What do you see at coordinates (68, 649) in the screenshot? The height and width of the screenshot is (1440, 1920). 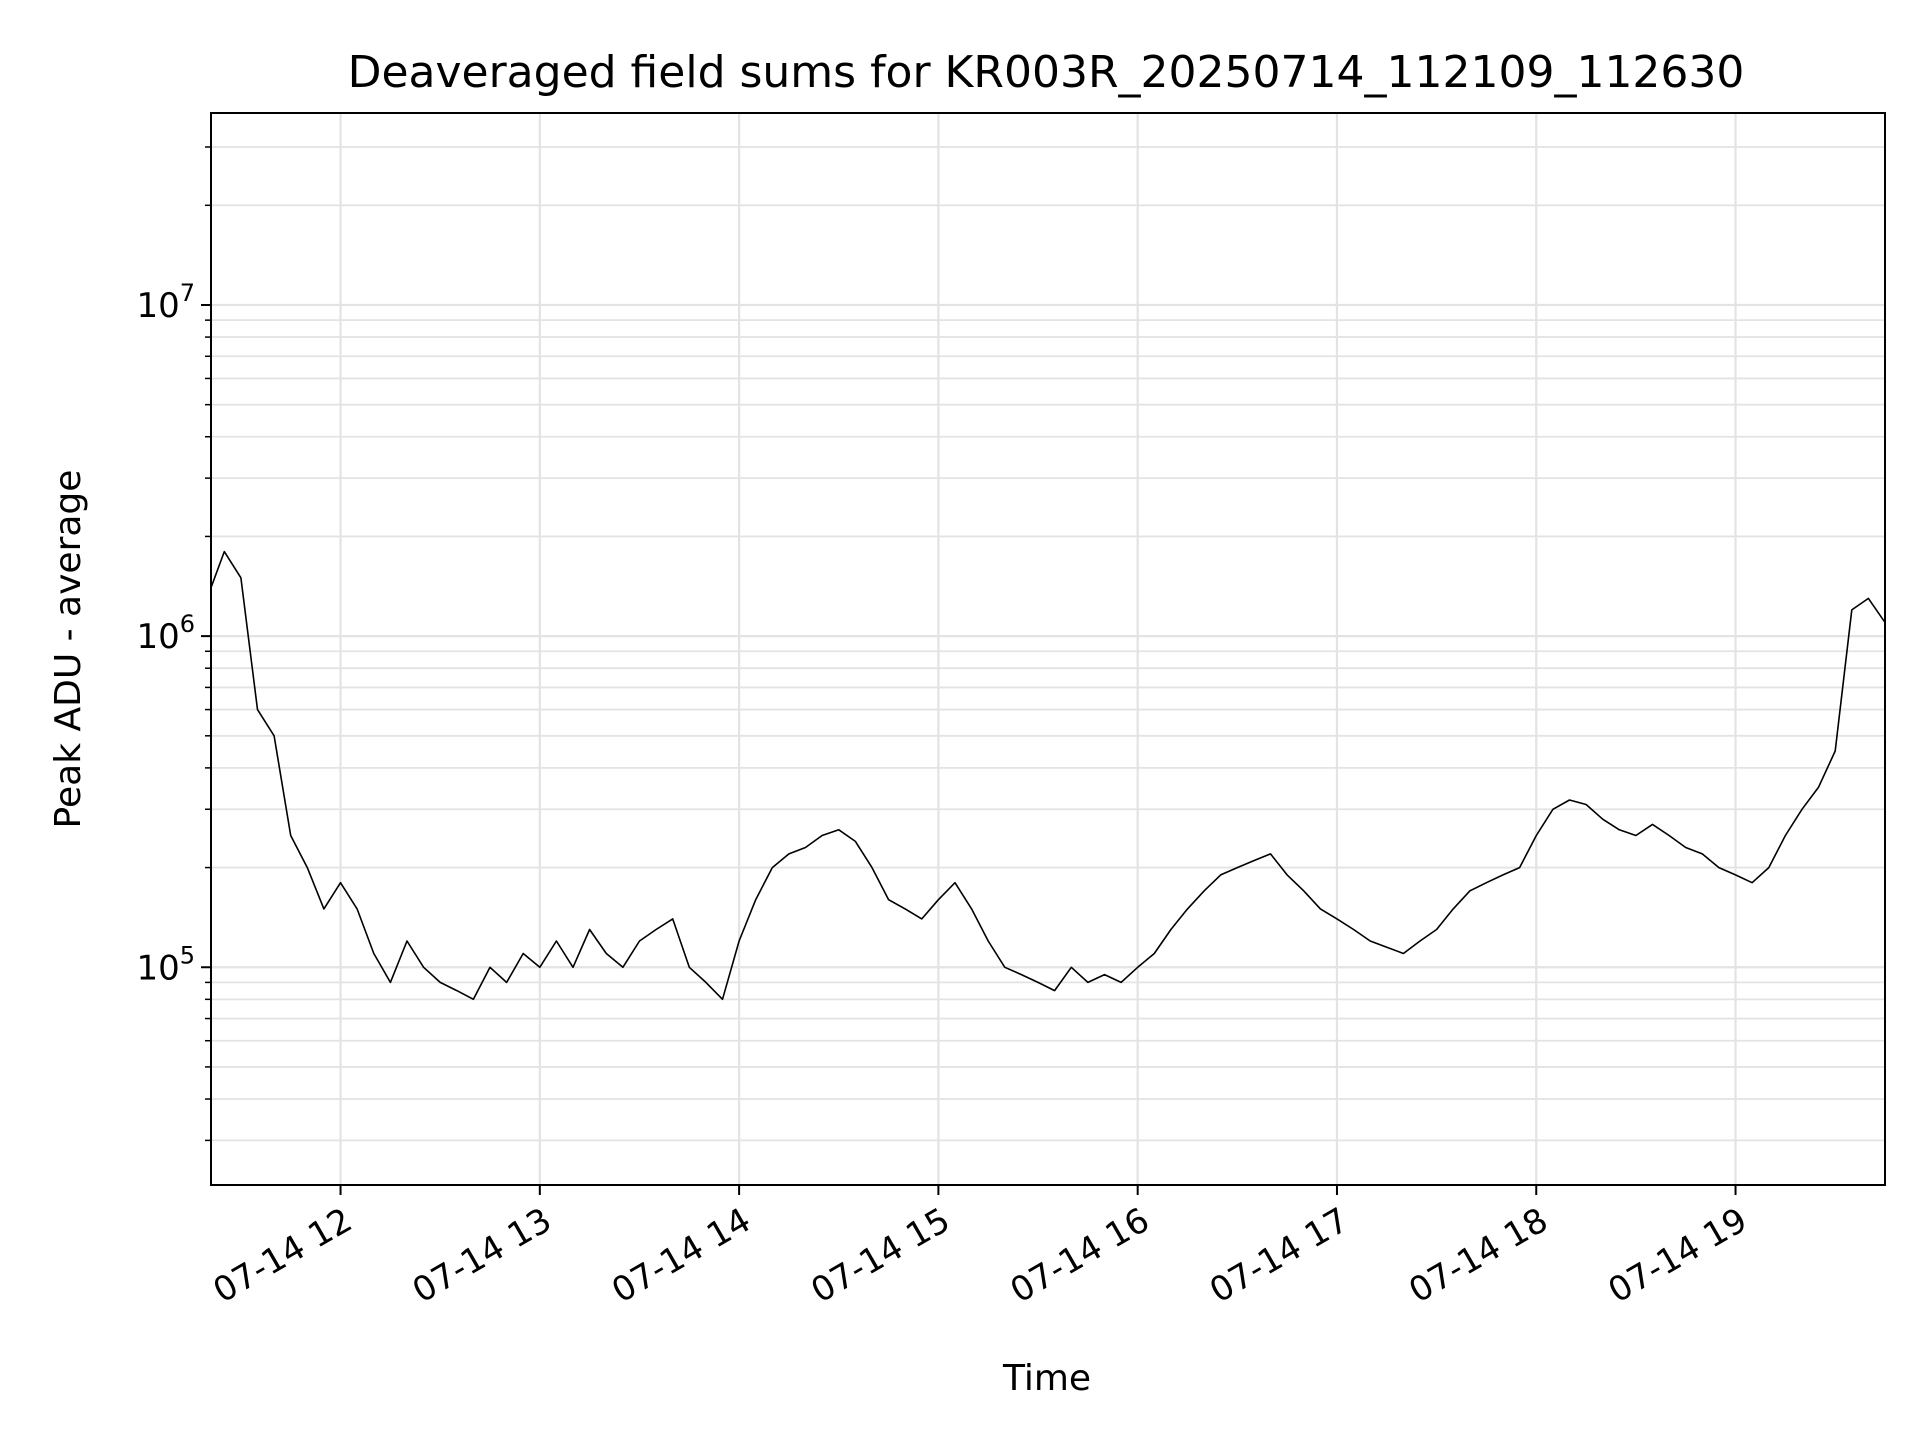 I see `y-axis-label: Peak ADU - average` at bounding box center [68, 649].